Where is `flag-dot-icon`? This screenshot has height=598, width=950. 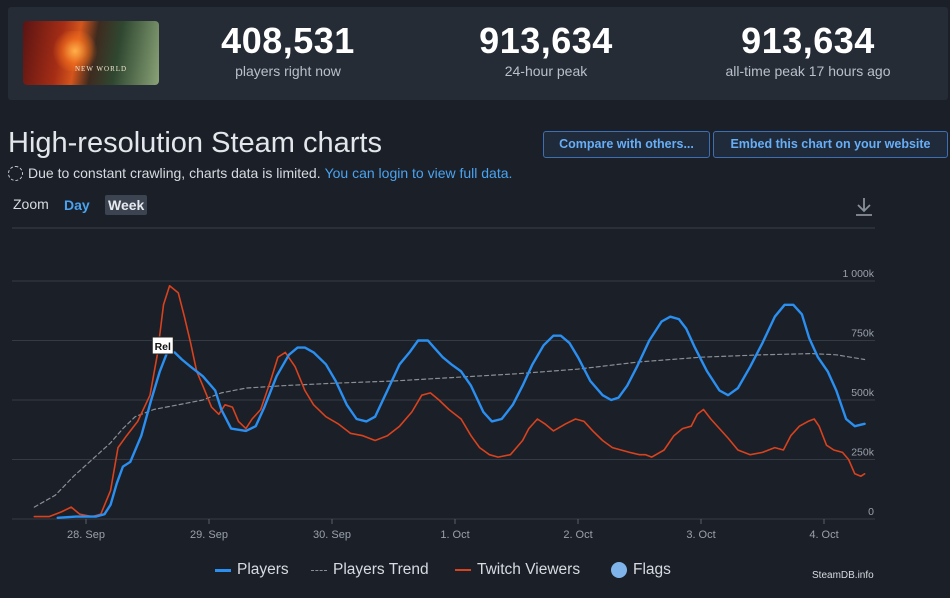 flag-dot-icon is located at coordinates (619, 570).